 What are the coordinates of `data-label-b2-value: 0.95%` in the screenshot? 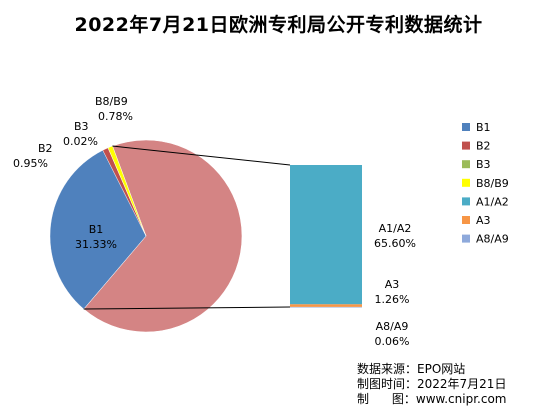 It's located at (30, 163).